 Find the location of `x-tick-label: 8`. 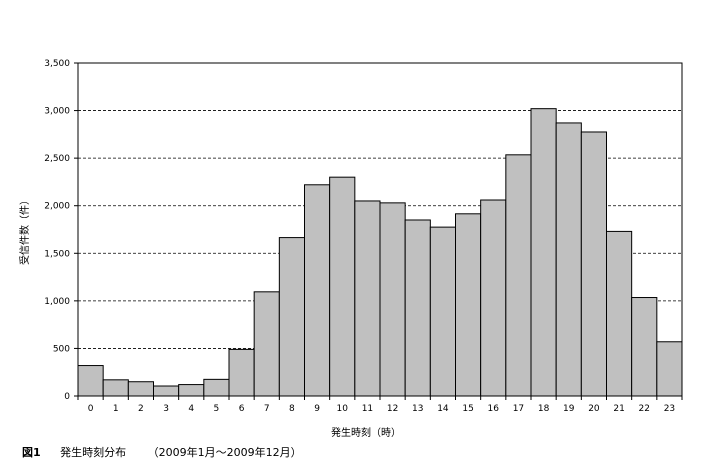

x-tick-label: 8 is located at coordinates (292, 409).